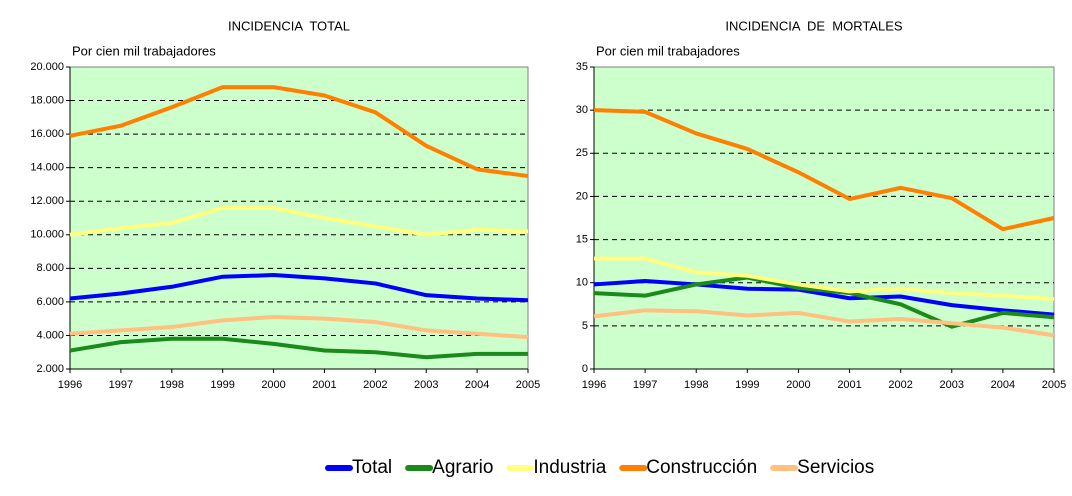 The image size is (1072, 496). I want to click on y-tick-label: 6.000, so click(50, 302).